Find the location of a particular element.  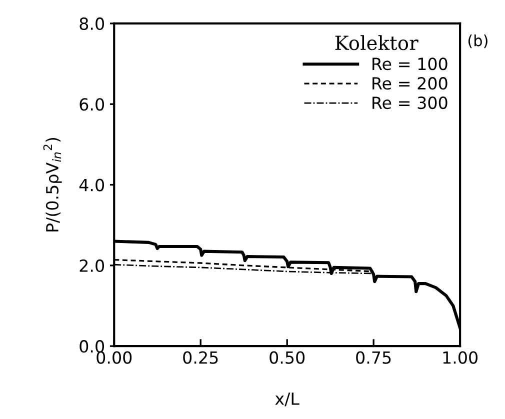

x-tick-label: 1.00 is located at coordinates (460, 357).